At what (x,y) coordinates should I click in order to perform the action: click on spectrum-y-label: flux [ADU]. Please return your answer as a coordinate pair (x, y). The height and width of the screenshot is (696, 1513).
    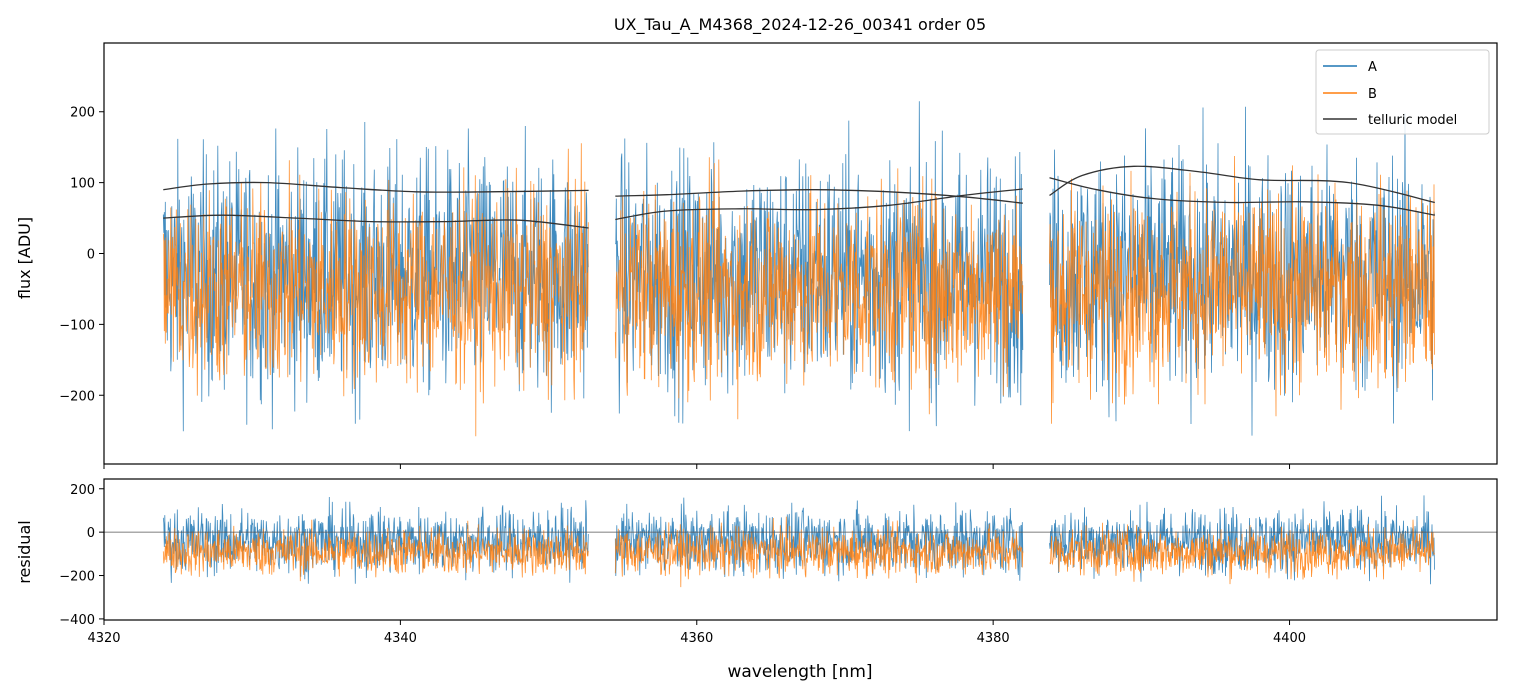
    Looking at the image, I should click on (24, 258).